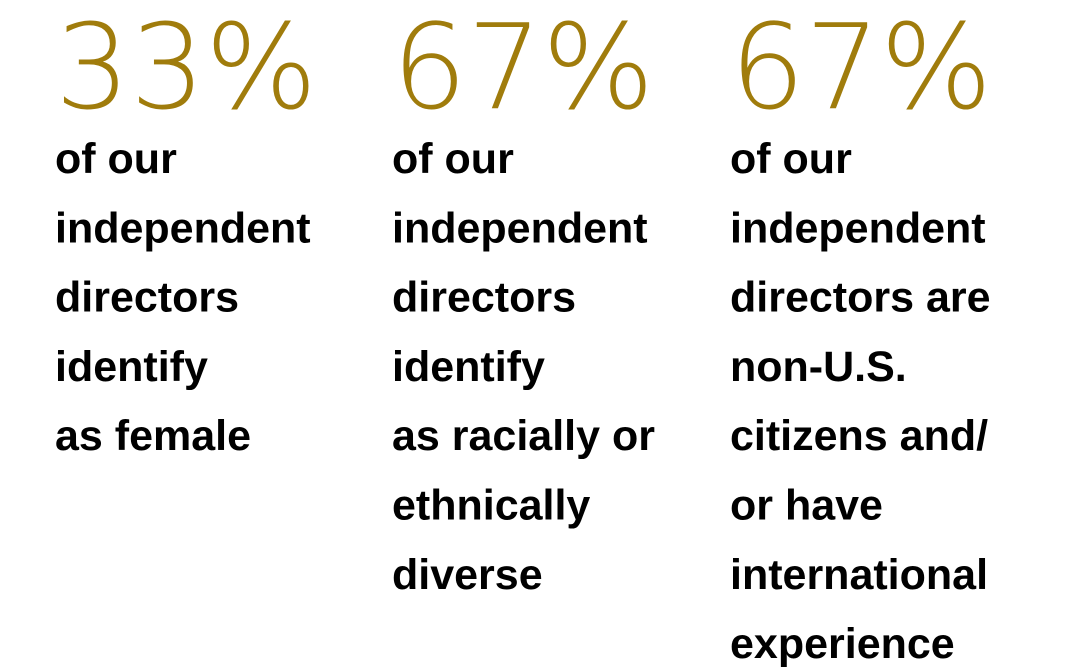 This screenshot has width=1087, height=672. I want to click on stat-description-line: non-U.S., so click(818, 367).